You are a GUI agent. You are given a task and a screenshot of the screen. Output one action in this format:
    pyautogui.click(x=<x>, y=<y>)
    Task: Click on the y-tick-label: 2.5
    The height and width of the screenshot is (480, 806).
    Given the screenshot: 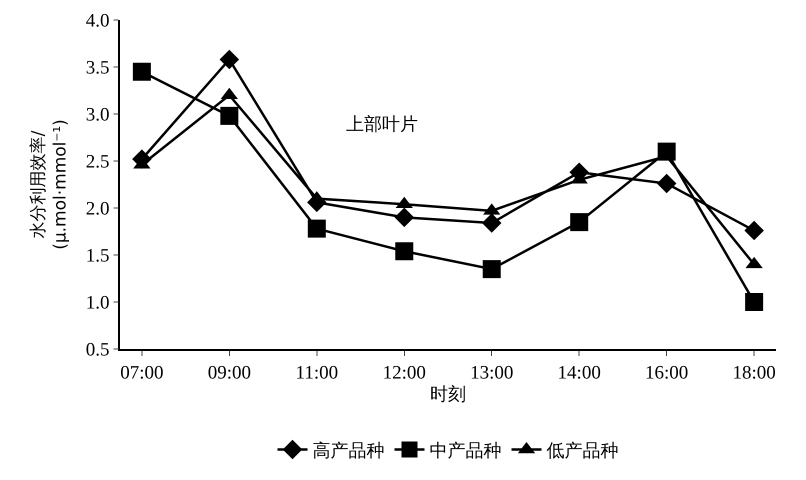 What is the action you would take?
    pyautogui.click(x=98, y=162)
    